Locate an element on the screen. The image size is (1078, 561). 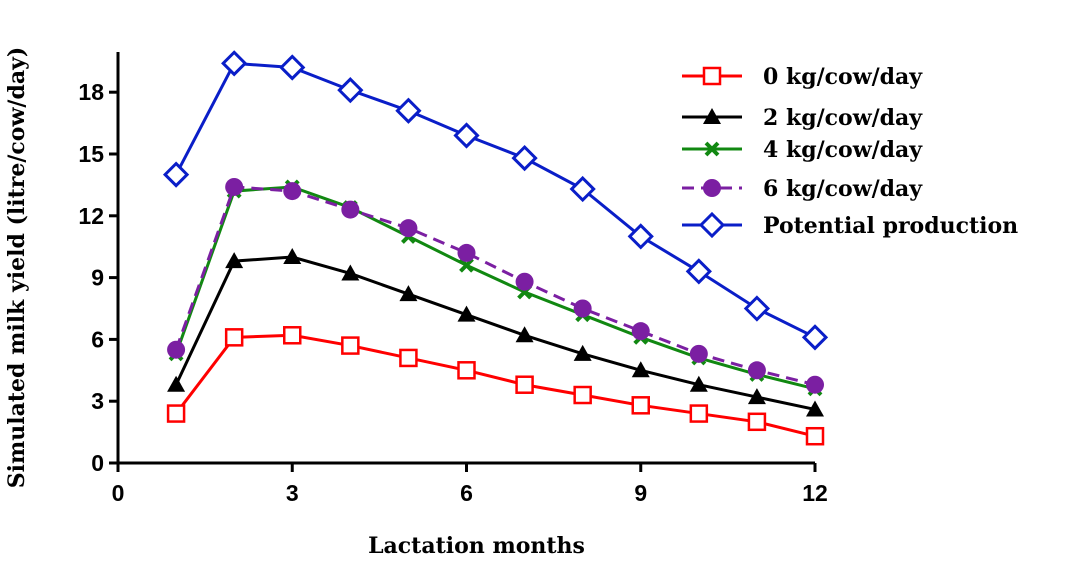
legend-item: 6 kg/cow/day is located at coordinates (802, 189).